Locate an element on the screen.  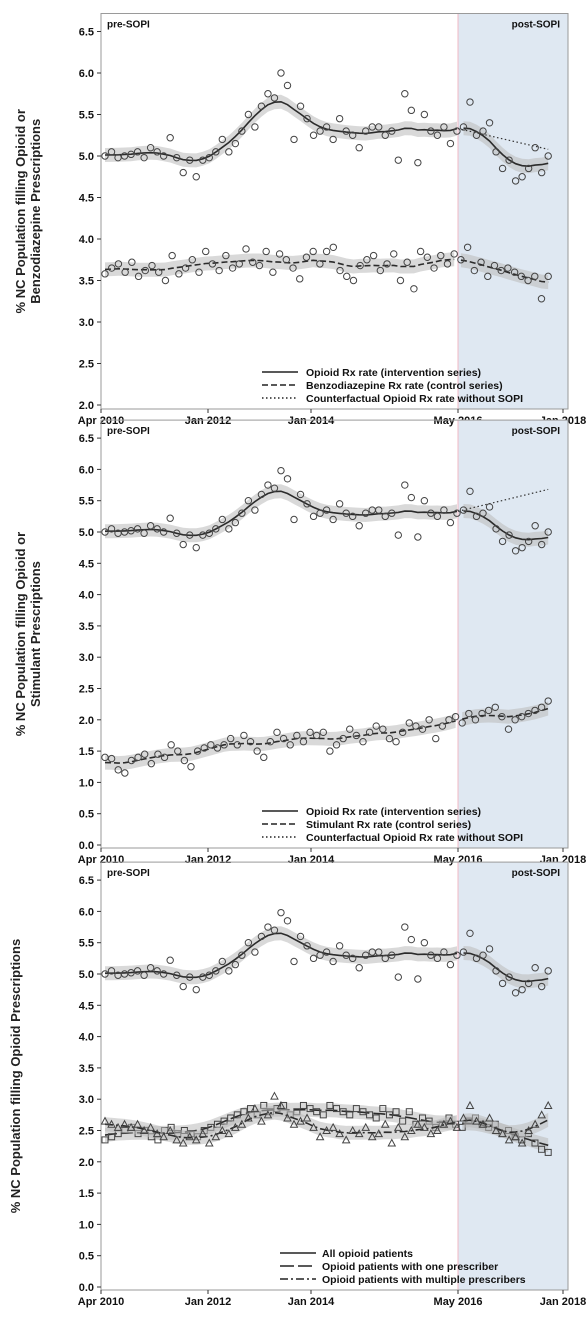
x-tick-label: May 2016 is located at coordinates (458, 1302).